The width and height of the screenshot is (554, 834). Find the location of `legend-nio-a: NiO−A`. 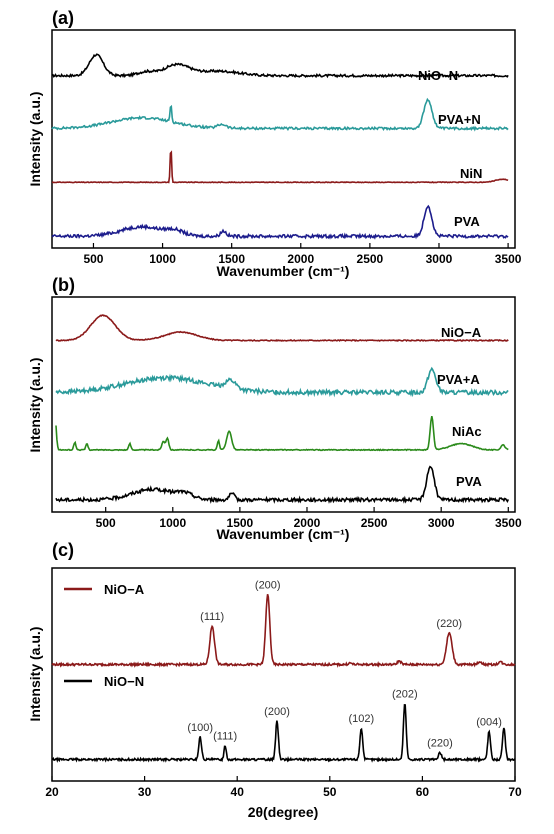

legend-nio-a: NiO−A is located at coordinates (124, 589).